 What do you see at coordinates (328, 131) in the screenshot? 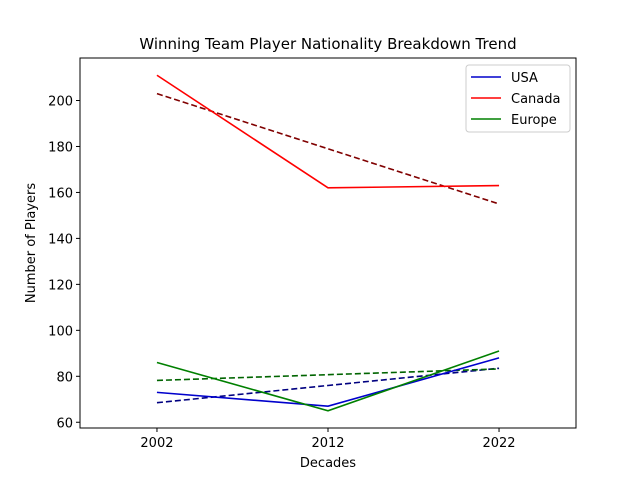
I see `series-line-canada` at bounding box center [328, 131].